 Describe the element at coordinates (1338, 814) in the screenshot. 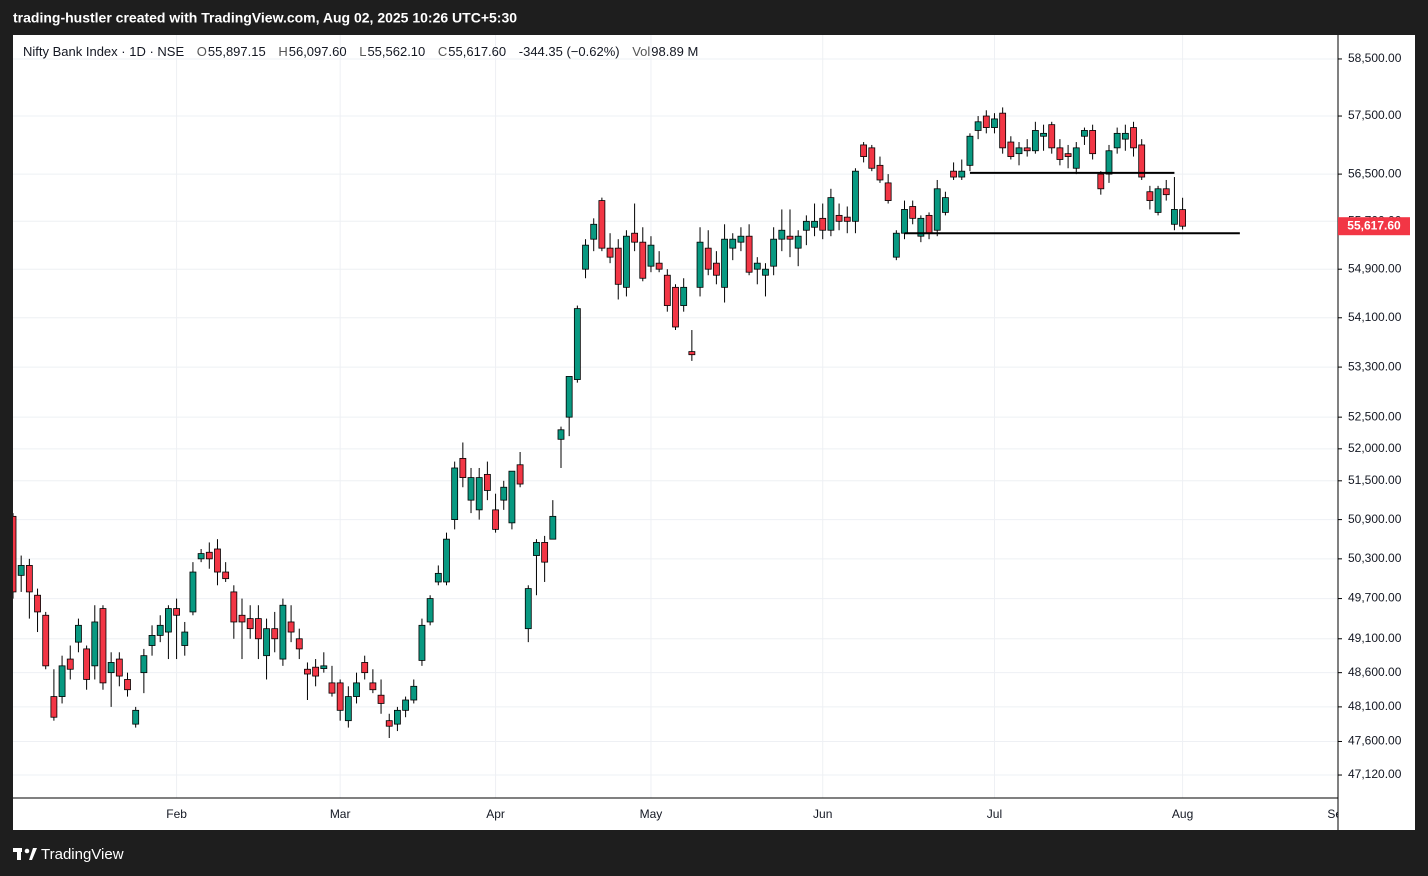

I see `x-tick-label: Sep` at that location.